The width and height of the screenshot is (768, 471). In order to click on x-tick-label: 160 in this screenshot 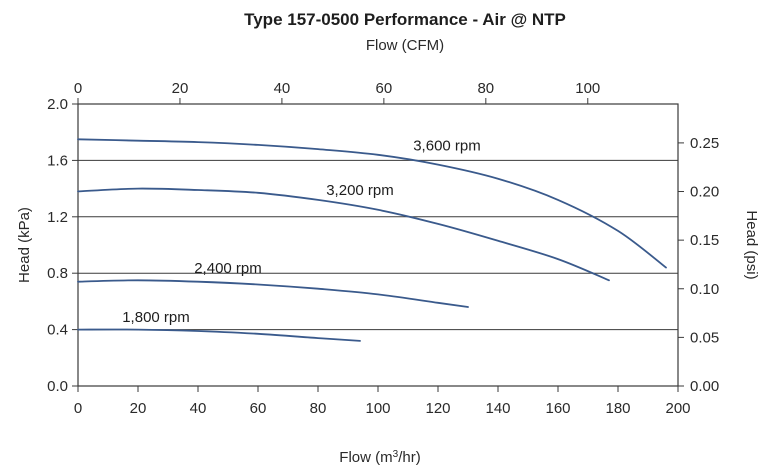, I will do `click(557, 408)`.